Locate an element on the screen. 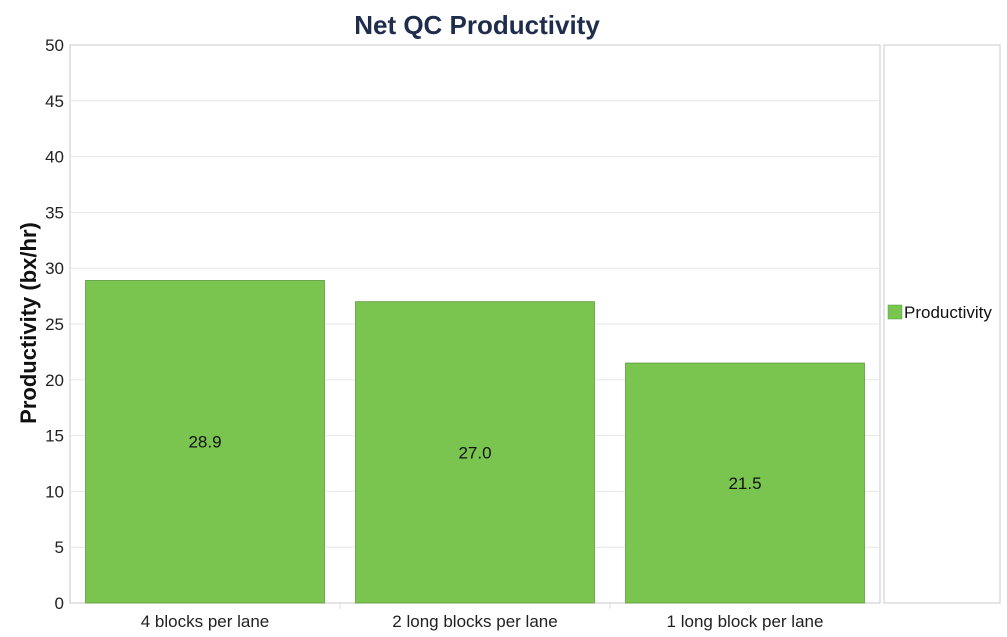 The image size is (1007, 637). y-tick-label: 15 is located at coordinates (54, 436).